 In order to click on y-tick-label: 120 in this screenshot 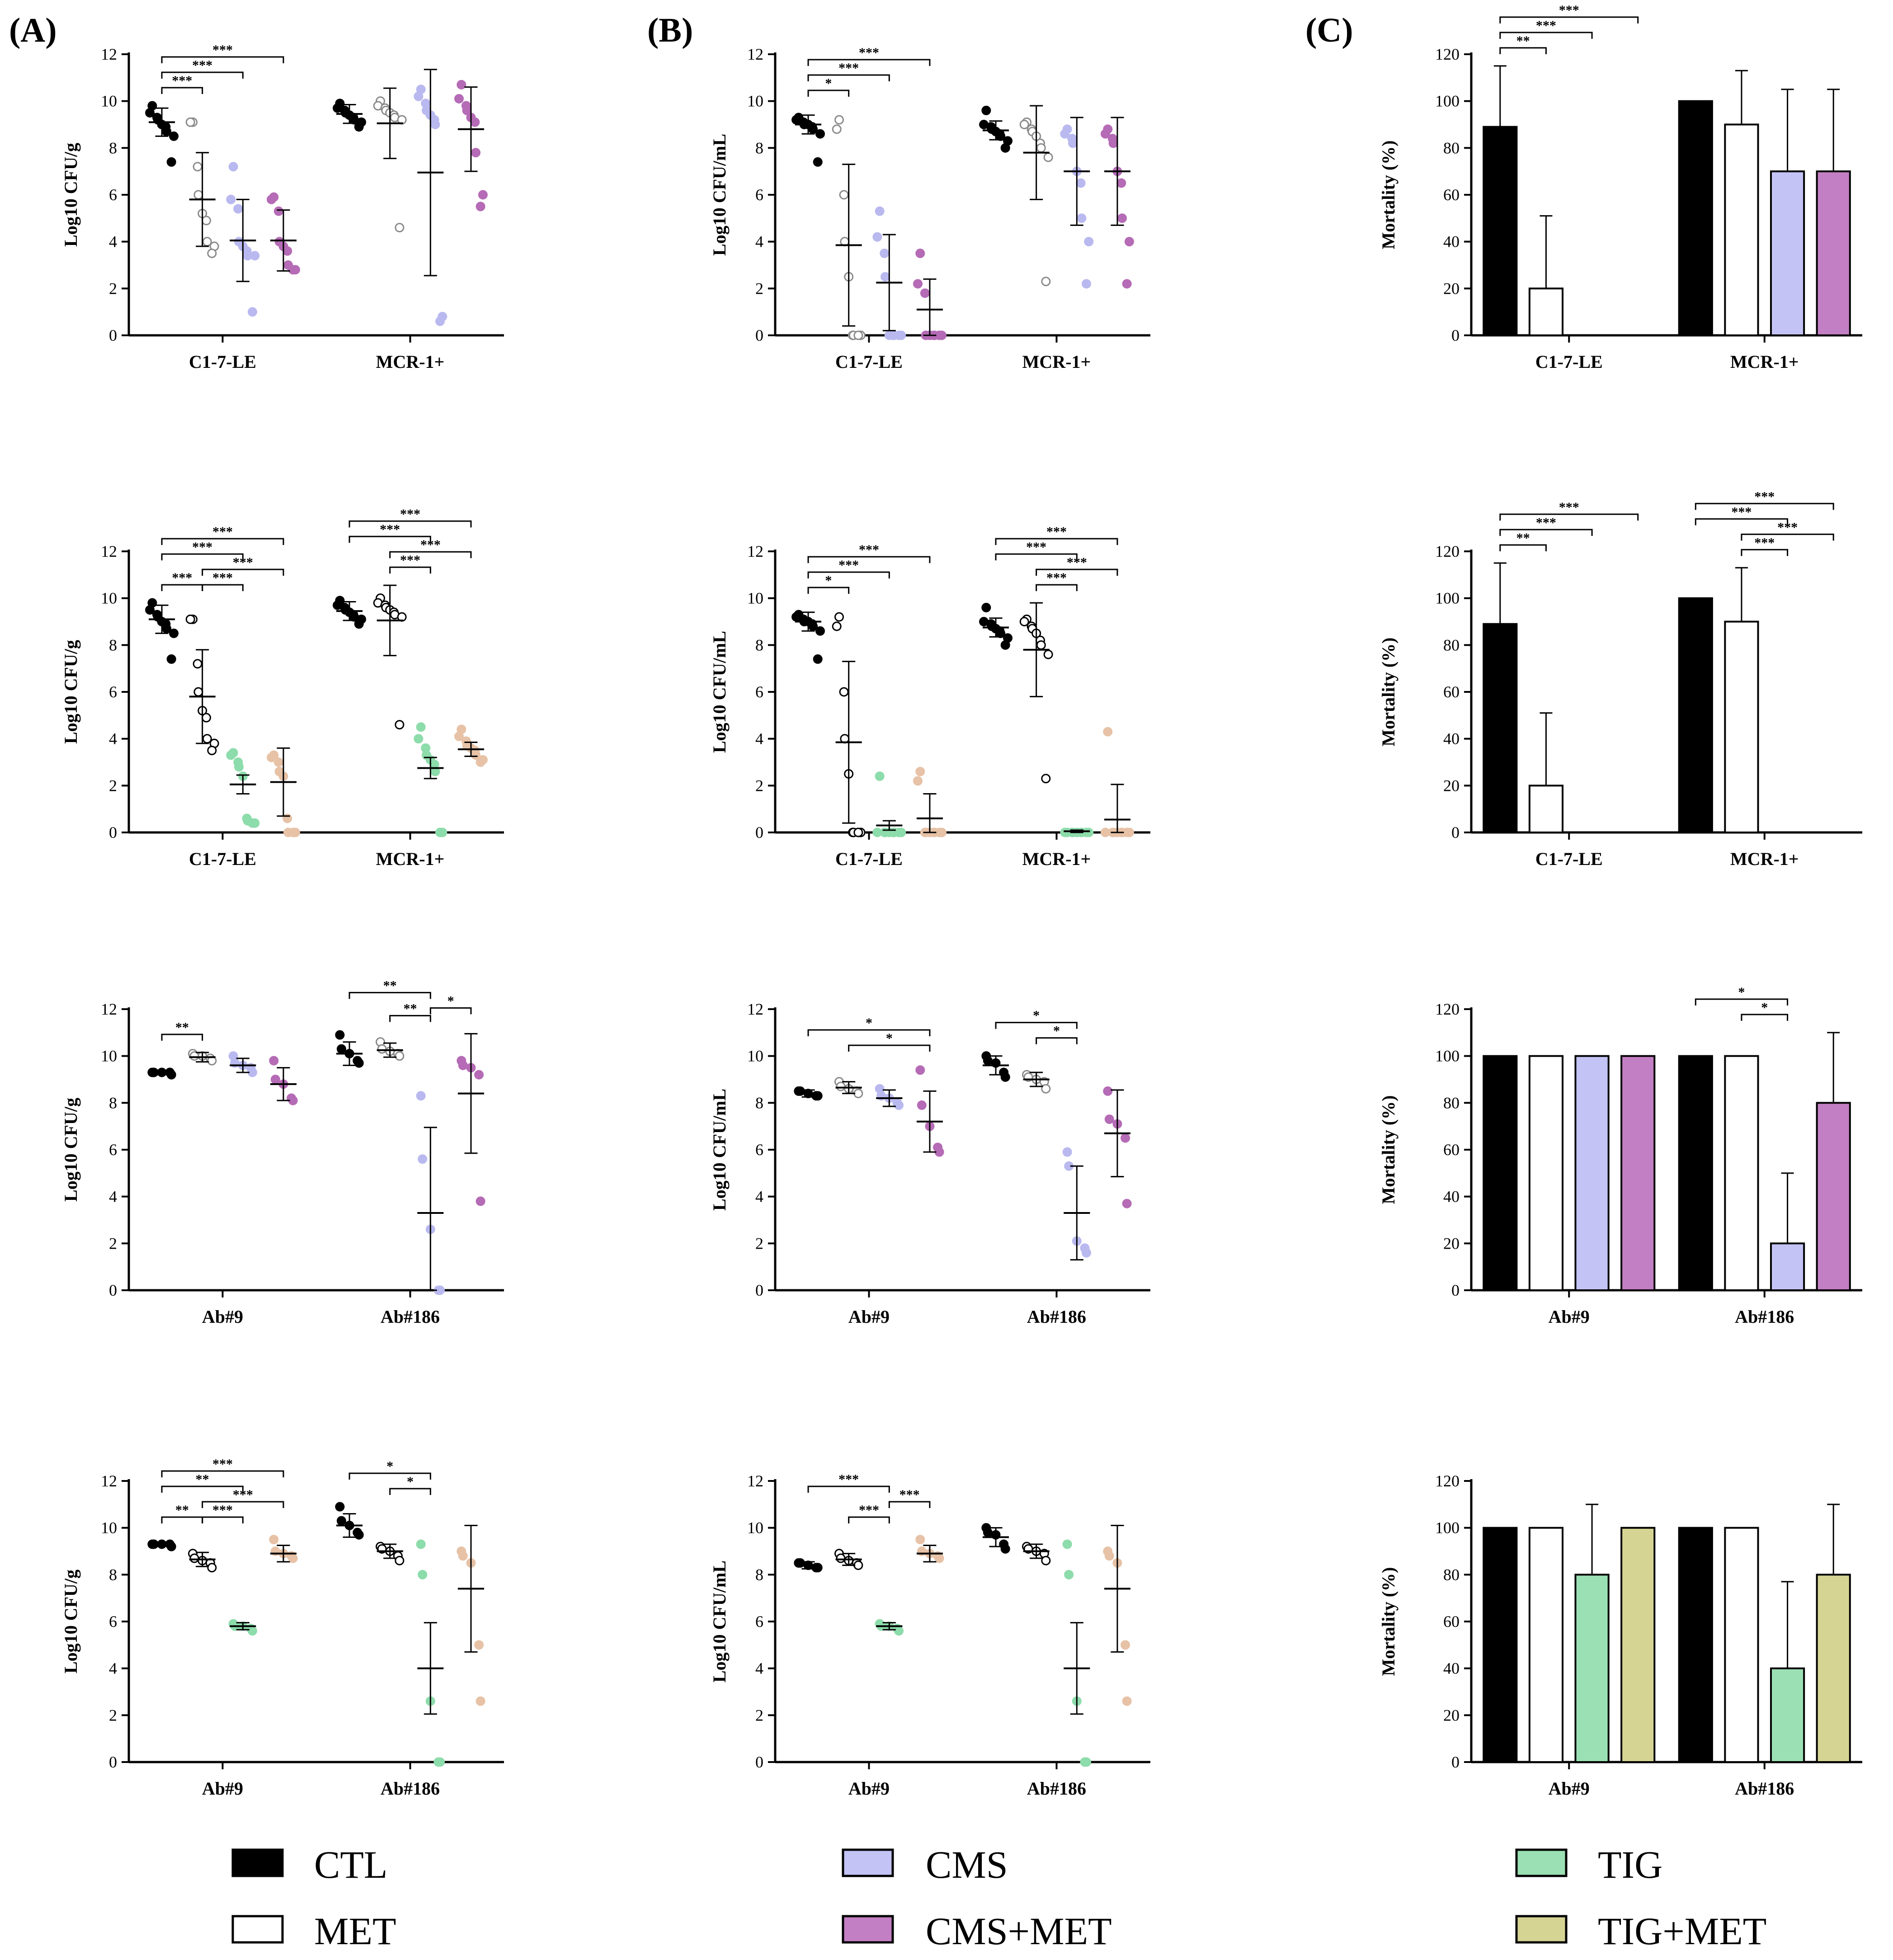, I will do `click(1447, 551)`.